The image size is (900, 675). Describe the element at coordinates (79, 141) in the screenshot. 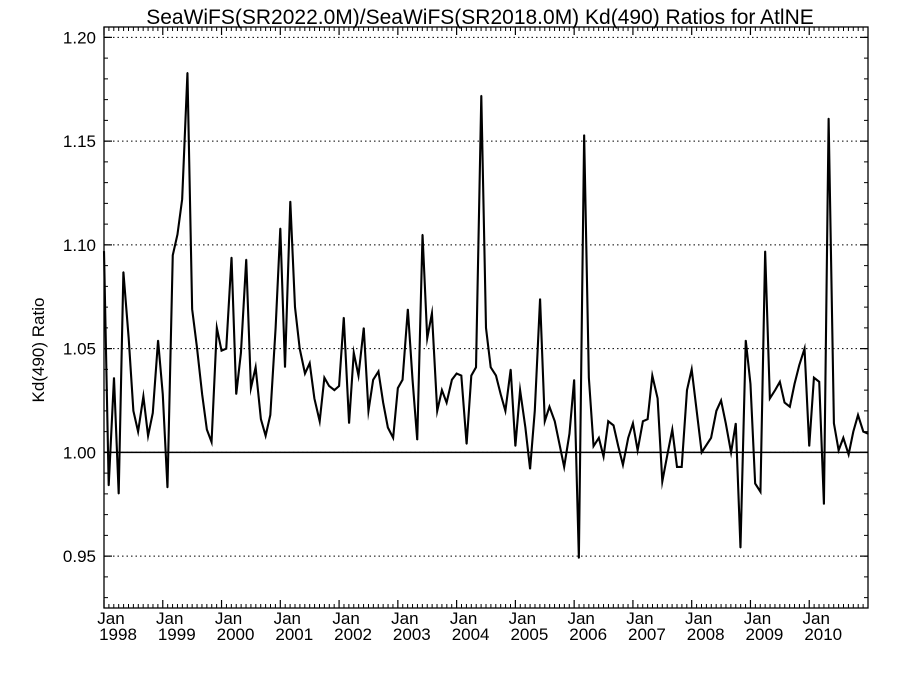

I see `y-tick-label: 1.15` at that location.